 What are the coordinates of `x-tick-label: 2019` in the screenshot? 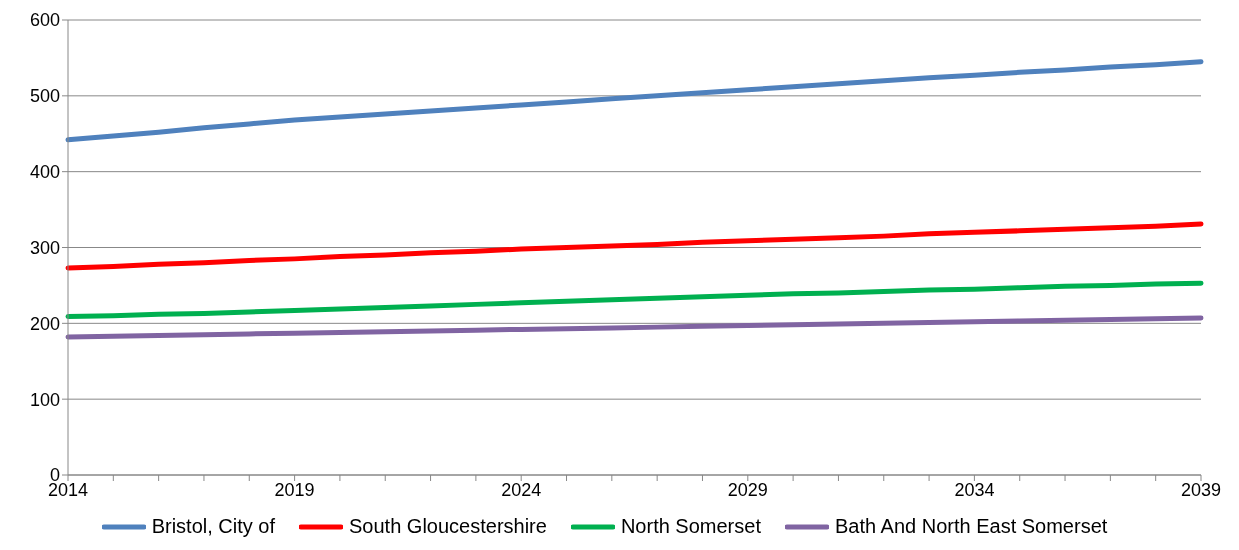 It's located at (294, 489).